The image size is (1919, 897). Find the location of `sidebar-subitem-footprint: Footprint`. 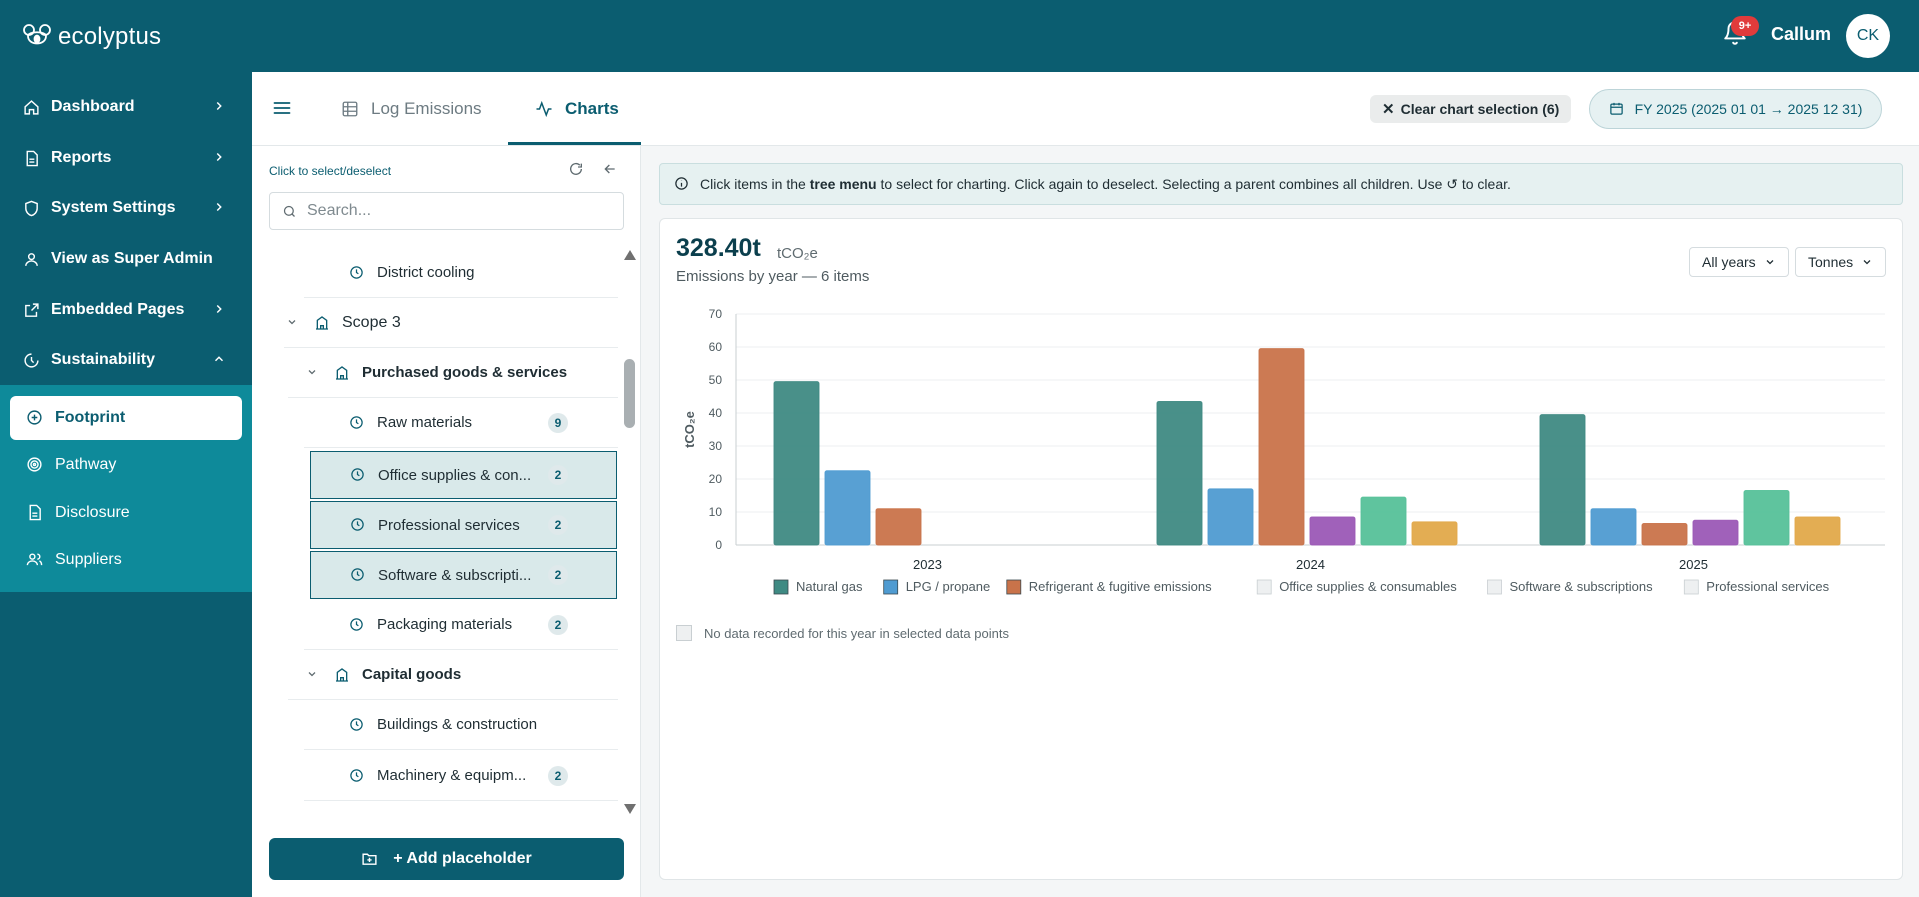

sidebar-subitem-footprint: Footprint is located at coordinates (126, 418).